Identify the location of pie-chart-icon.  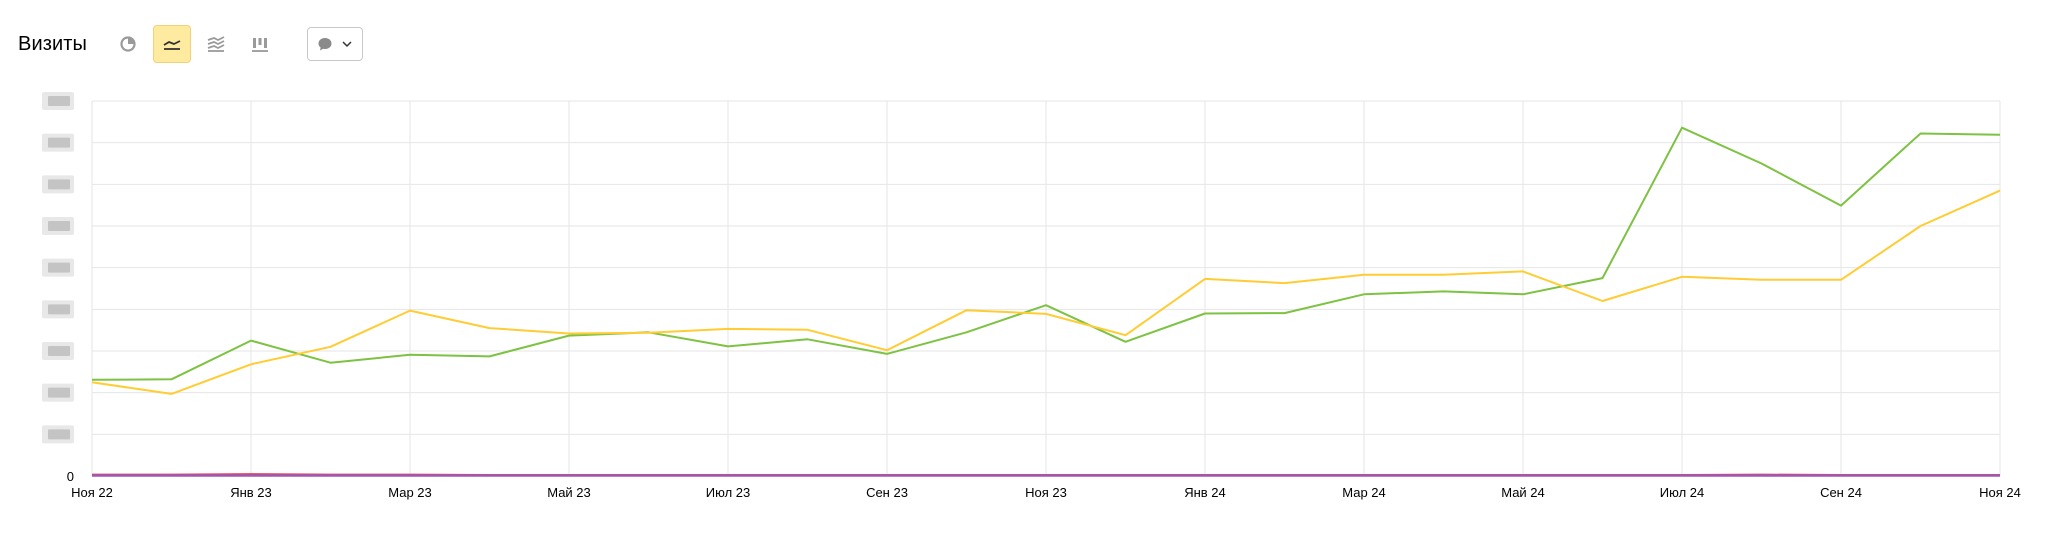
(128, 44).